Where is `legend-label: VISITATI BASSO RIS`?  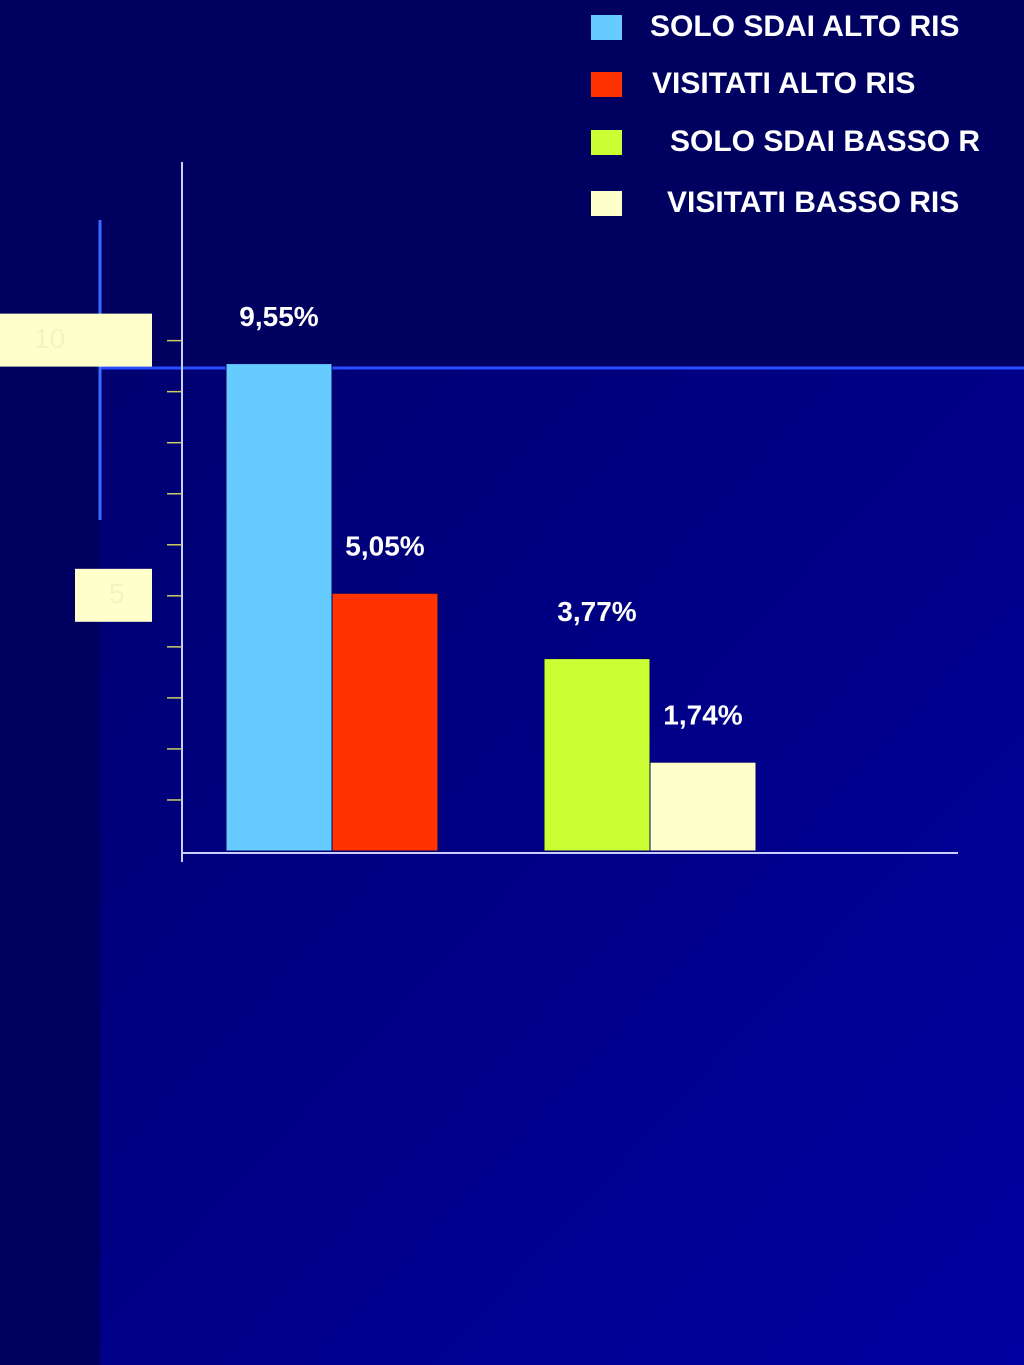
legend-label: VISITATI BASSO RIS is located at coordinates (813, 202).